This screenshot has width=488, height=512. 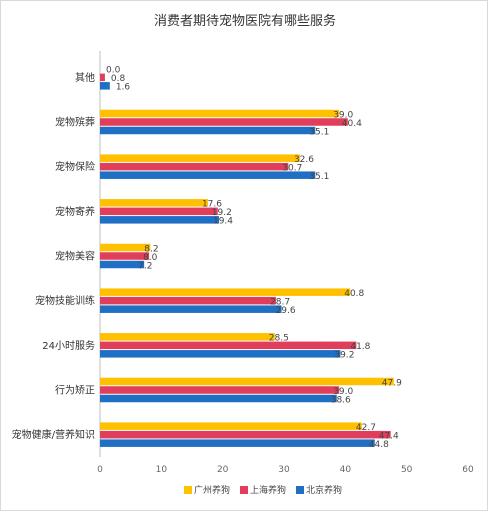 What do you see at coordinates (407, 470) in the screenshot?
I see `x-tick-label: 50` at bounding box center [407, 470].